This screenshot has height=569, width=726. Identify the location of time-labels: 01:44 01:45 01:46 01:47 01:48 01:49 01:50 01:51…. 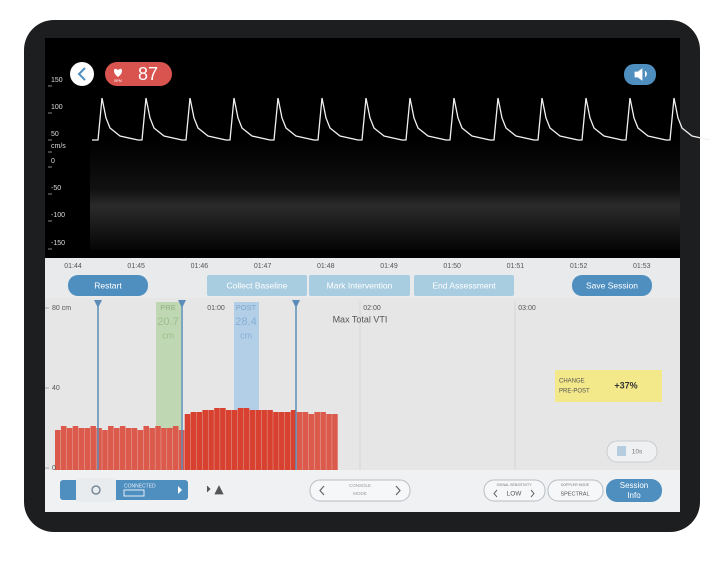
(357, 266).